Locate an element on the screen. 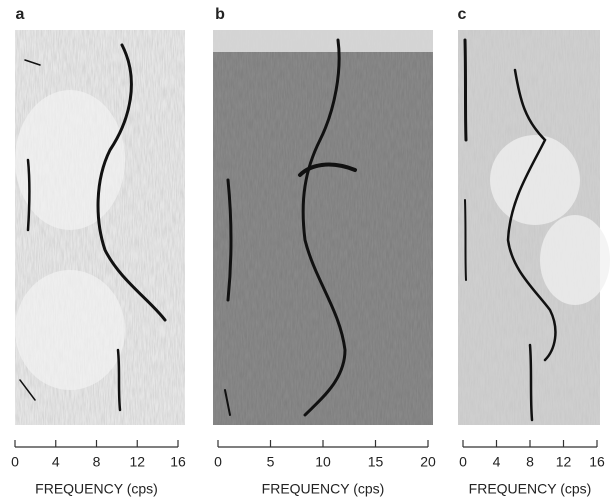  x-tick-label: 5 is located at coordinates (271, 462).